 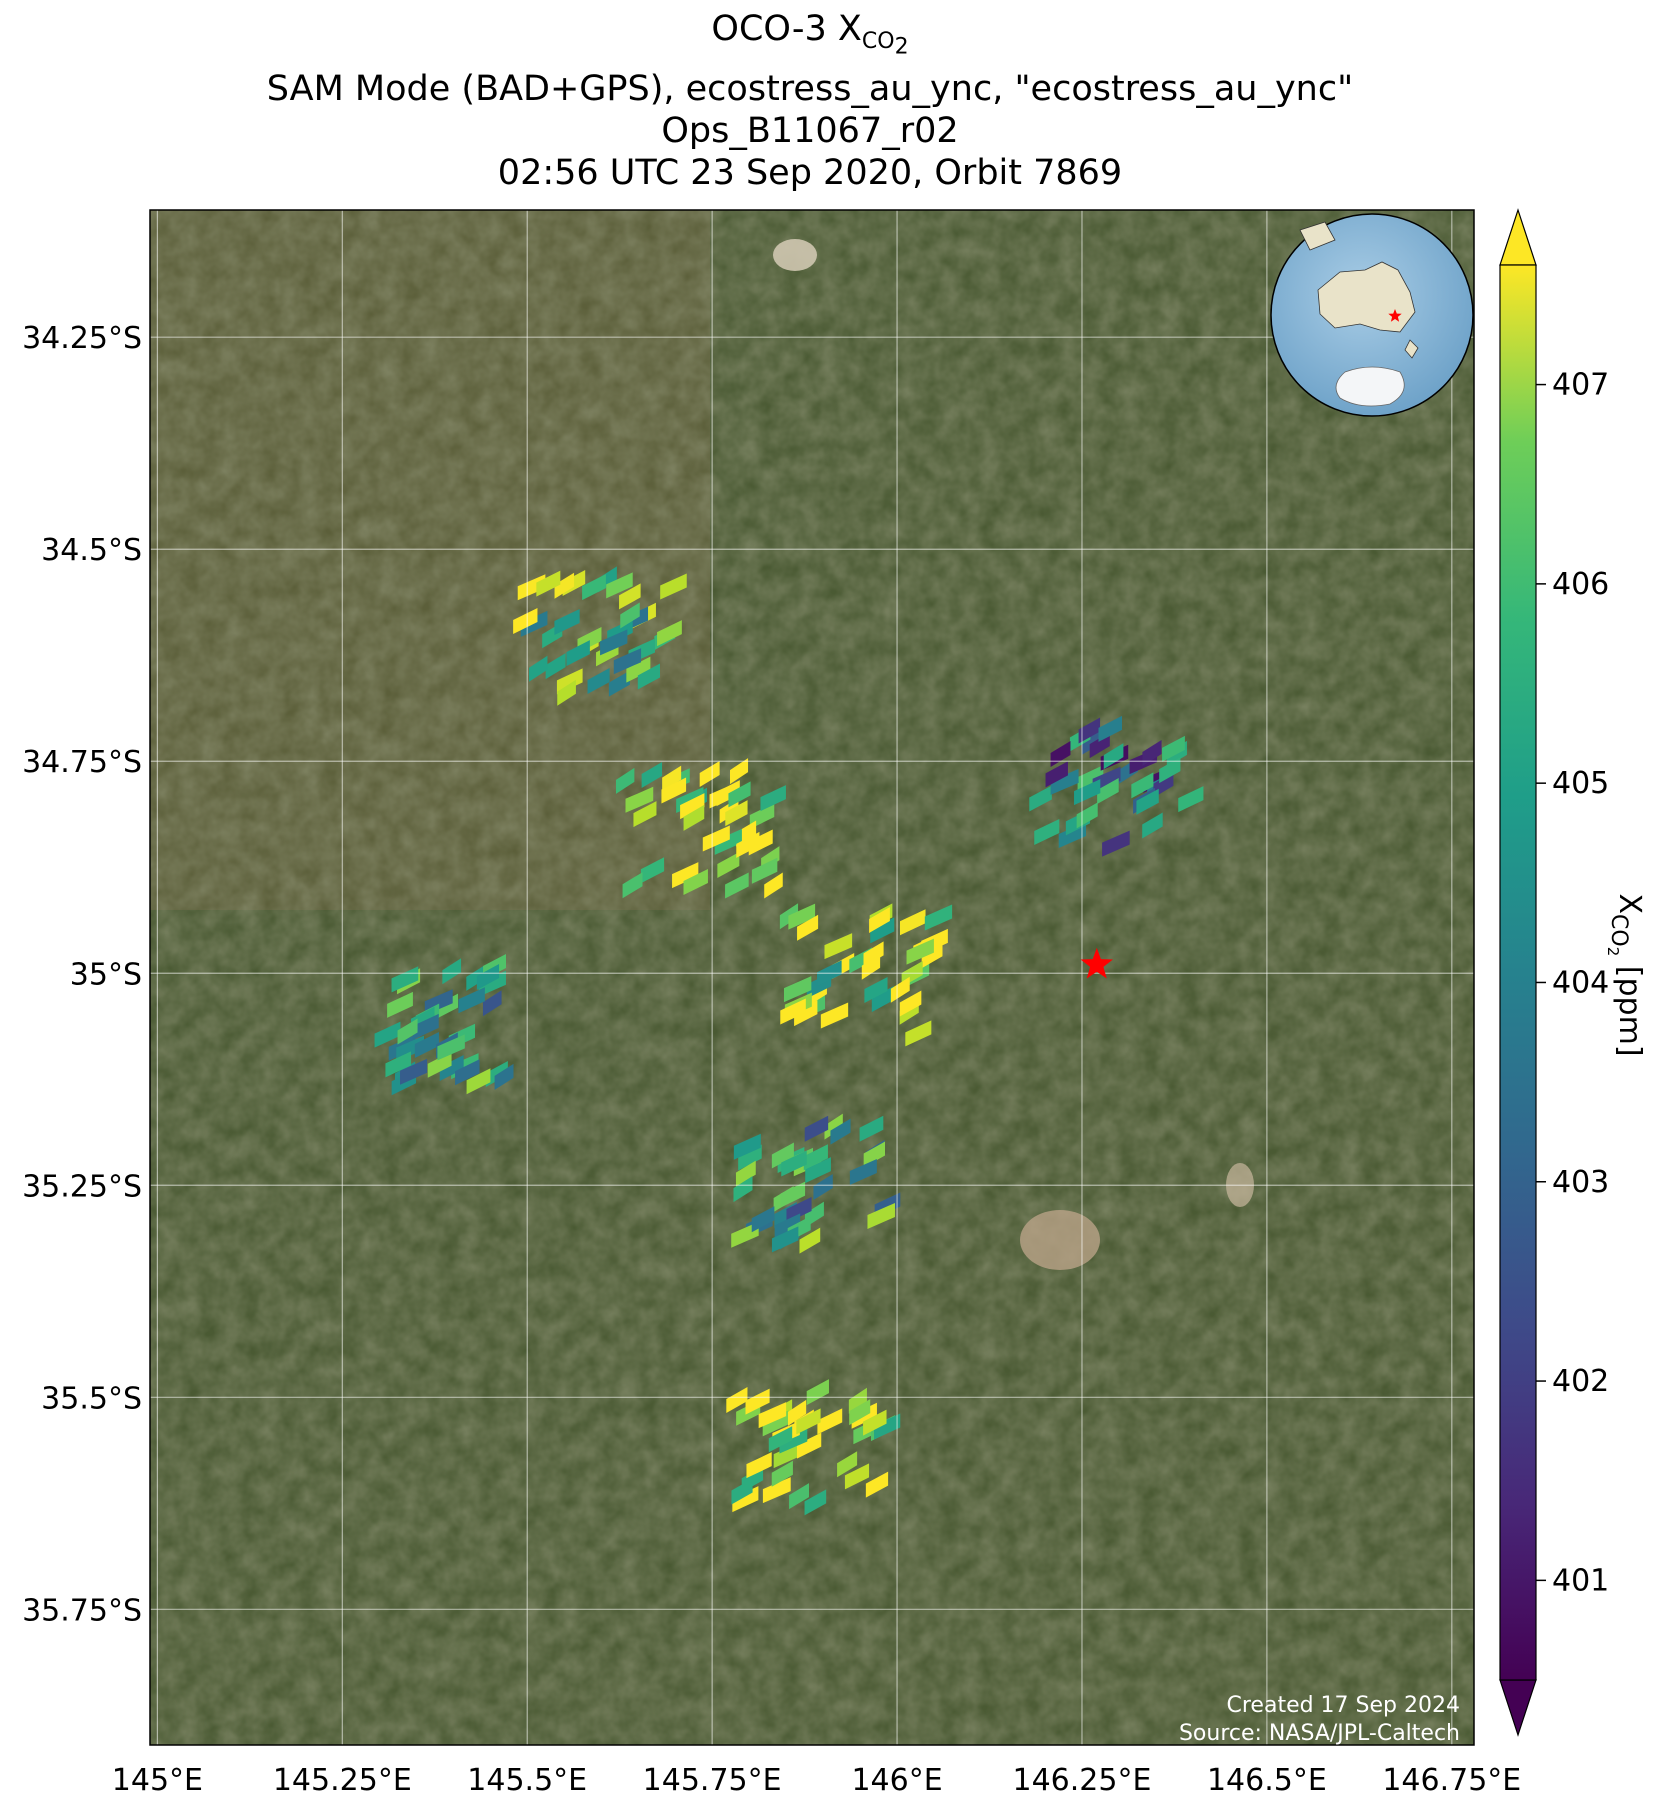 What do you see at coordinates (1451, 1780) in the screenshot?
I see `lon-tick-label: 146.75°E` at bounding box center [1451, 1780].